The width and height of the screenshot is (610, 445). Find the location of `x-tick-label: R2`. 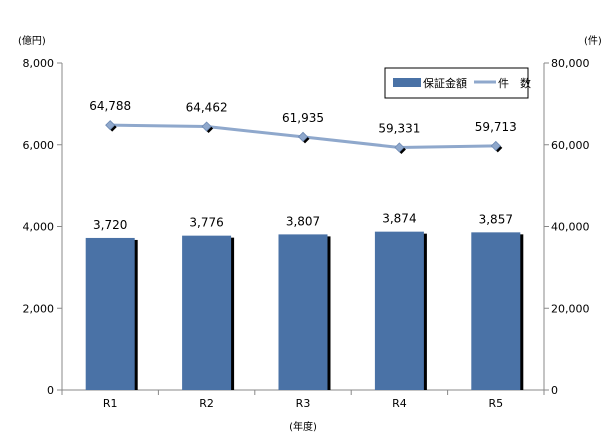

x-tick-label: R2 is located at coordinates (206, 403).